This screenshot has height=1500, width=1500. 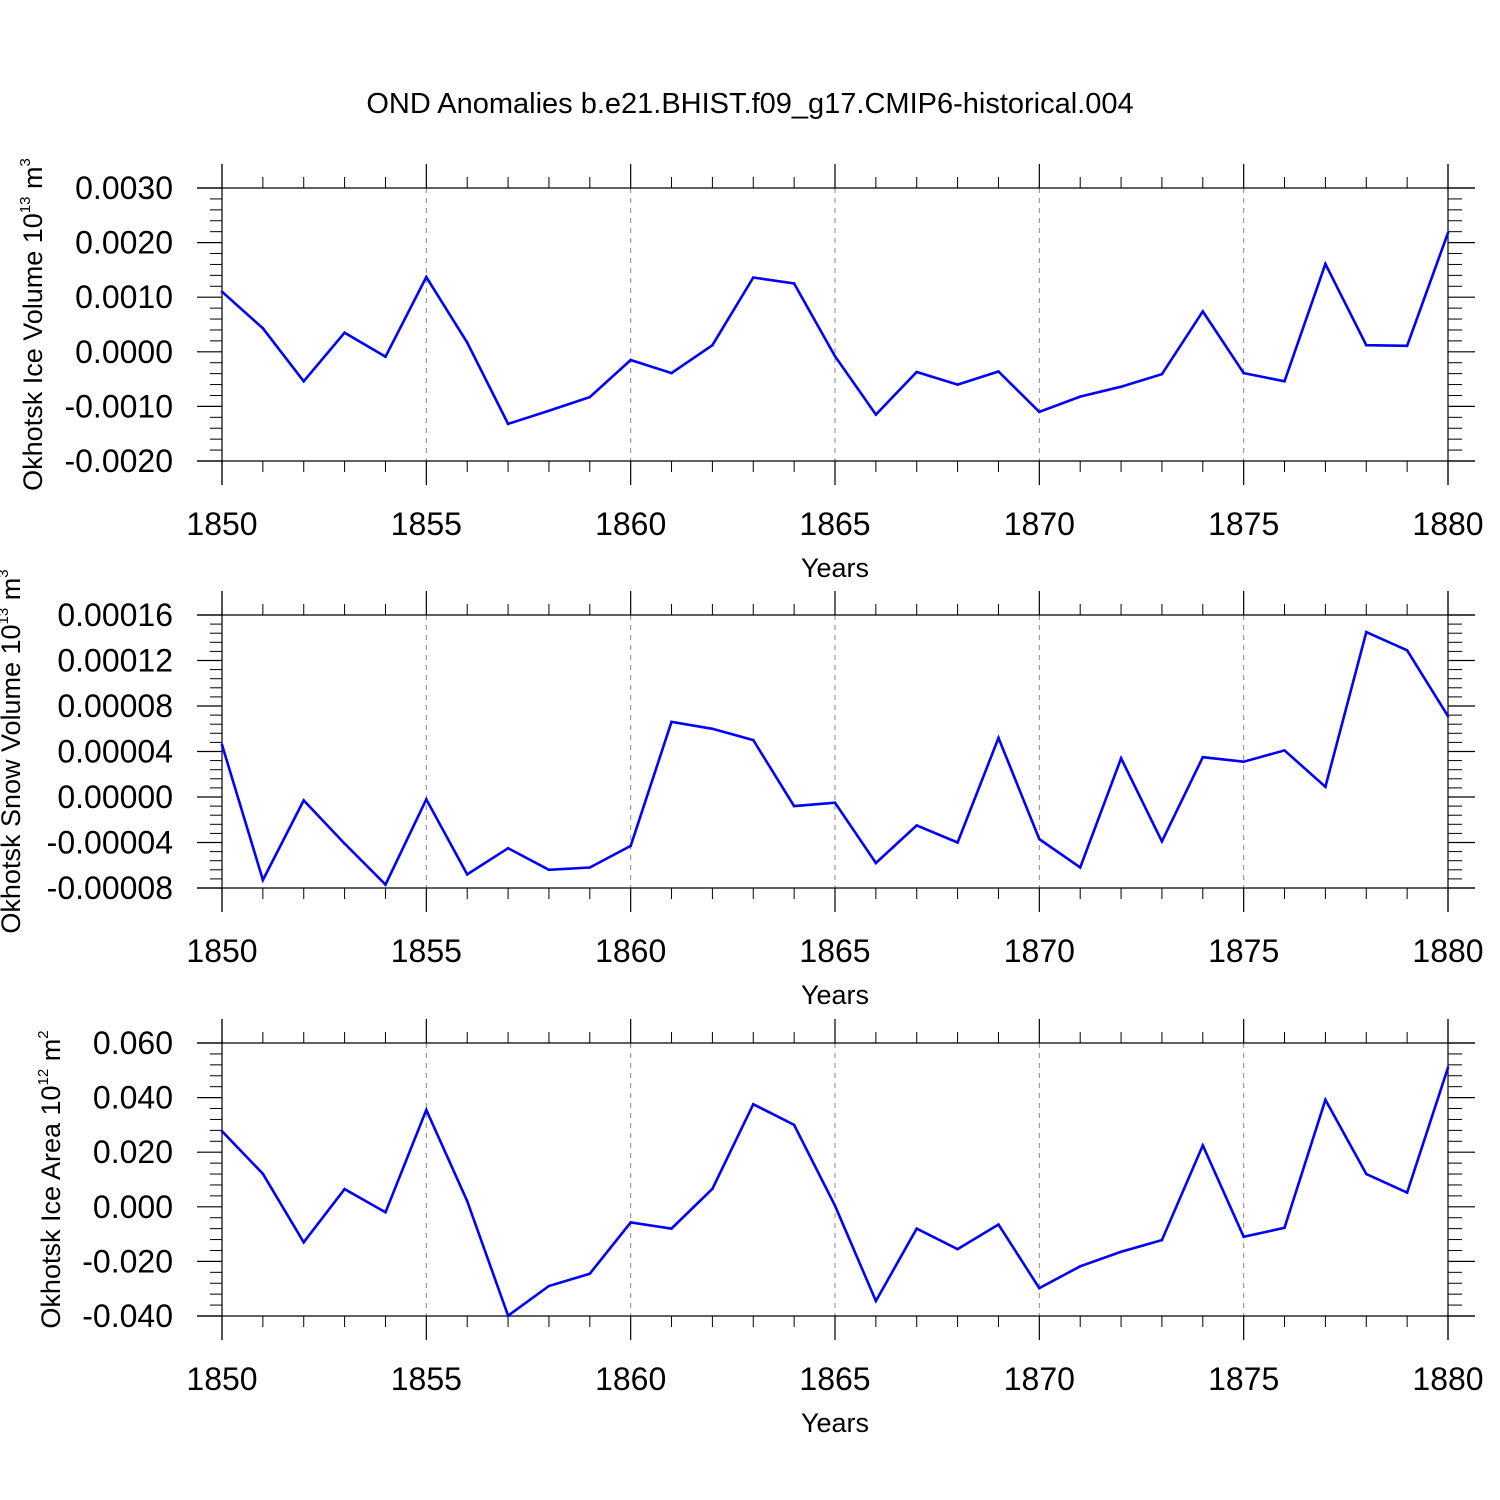 I want to click on x-tick-label: 1850, so click(x=221, y=524).